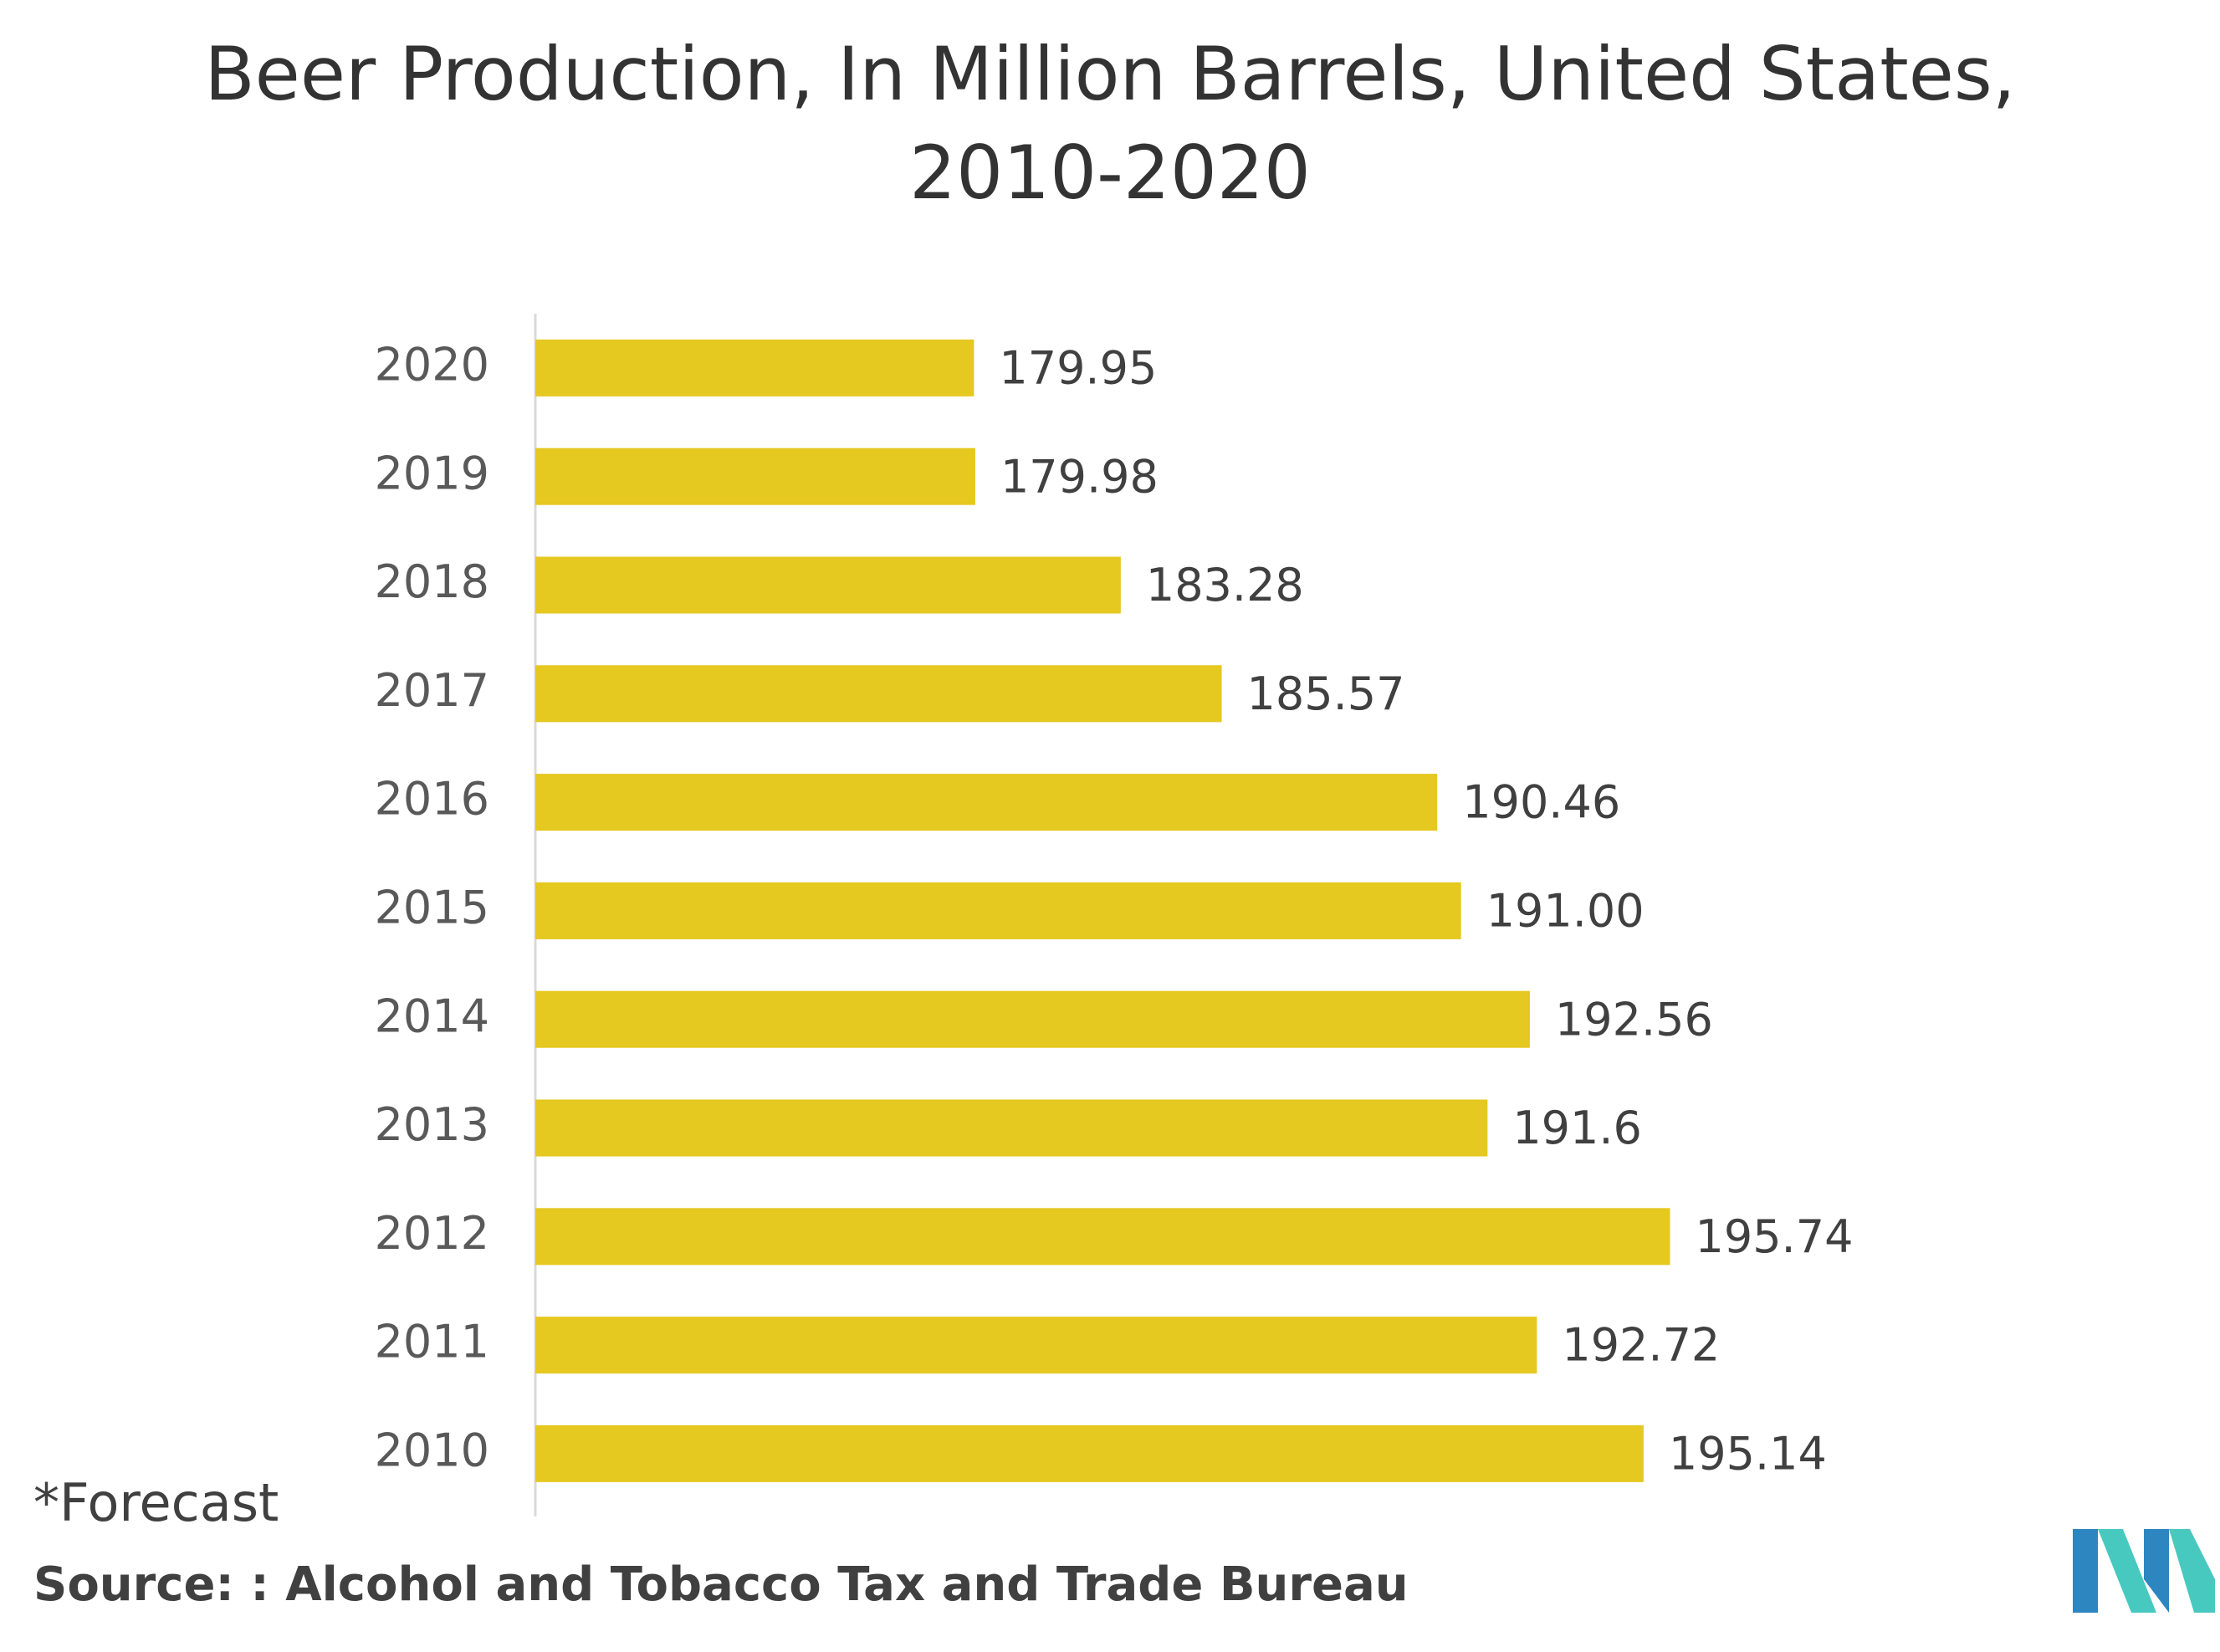 The image size is (2220, 1652). What do you see at coordinates (1541, 803) in the screenshot?
I see `data-label-2016: 190.46` at bounding box center [1541, 803].